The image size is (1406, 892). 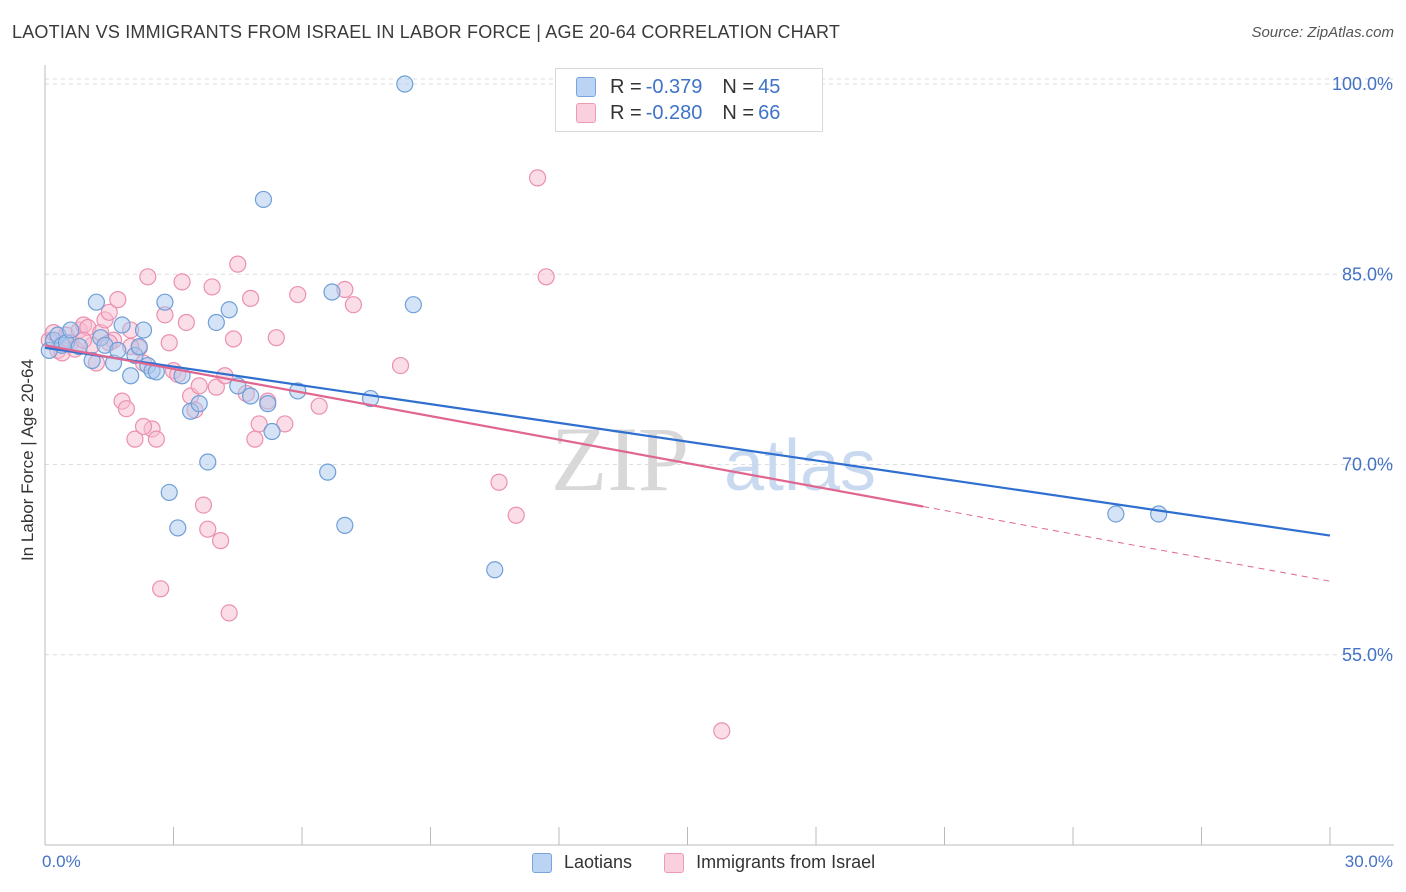 What do you see at coordinates (1368, 861) in the screenshot?
I see `x-tick-max: 30.0%` at bounding box center [1368, 861].